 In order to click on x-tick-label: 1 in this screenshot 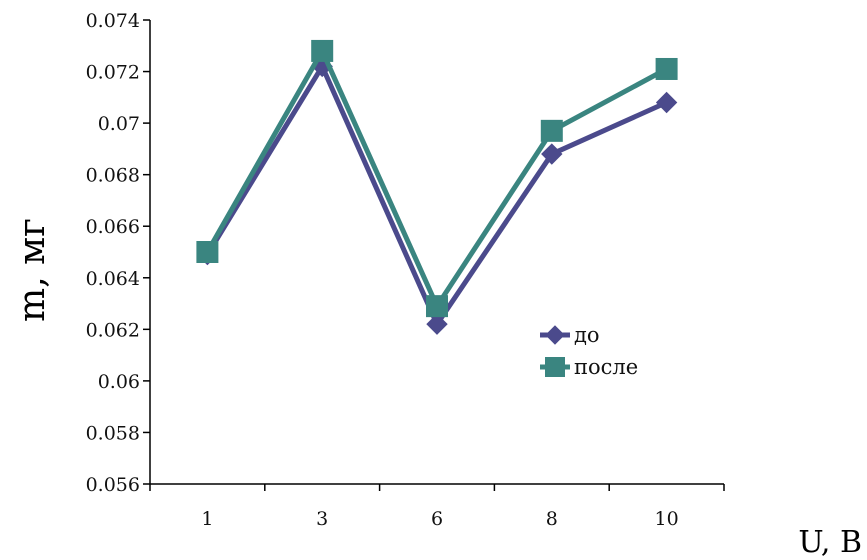, I will do `click(207, 519)`.